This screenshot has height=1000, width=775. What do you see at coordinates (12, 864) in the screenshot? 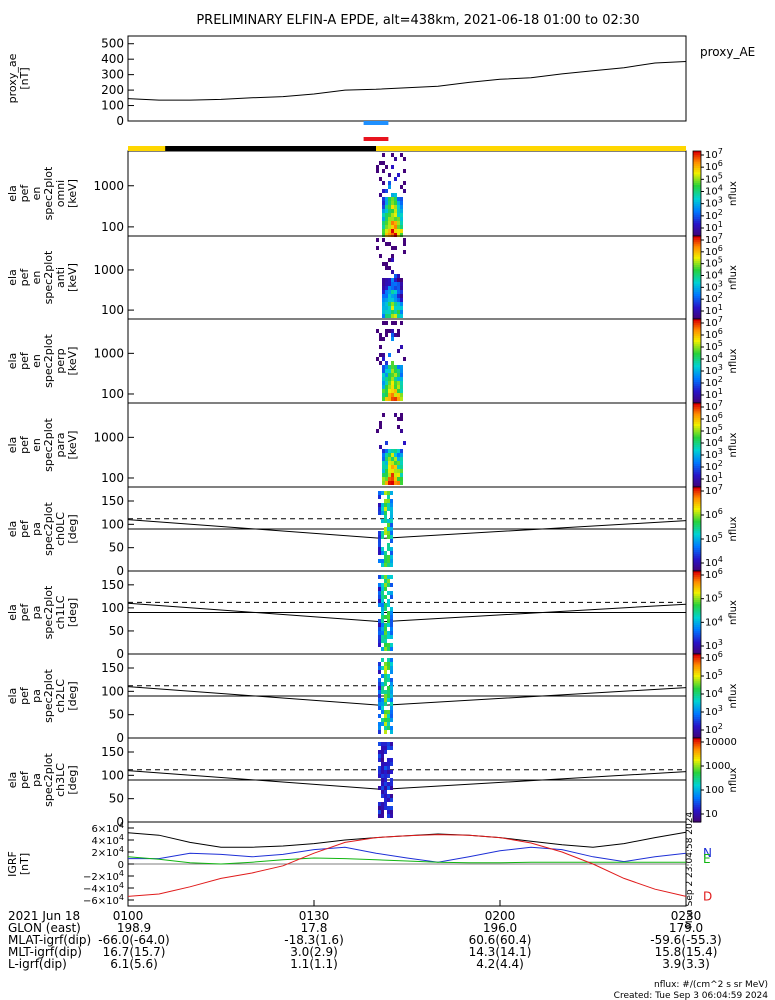
I see `y-axis-label-line: IGRF` at bounding box center [12, 864].